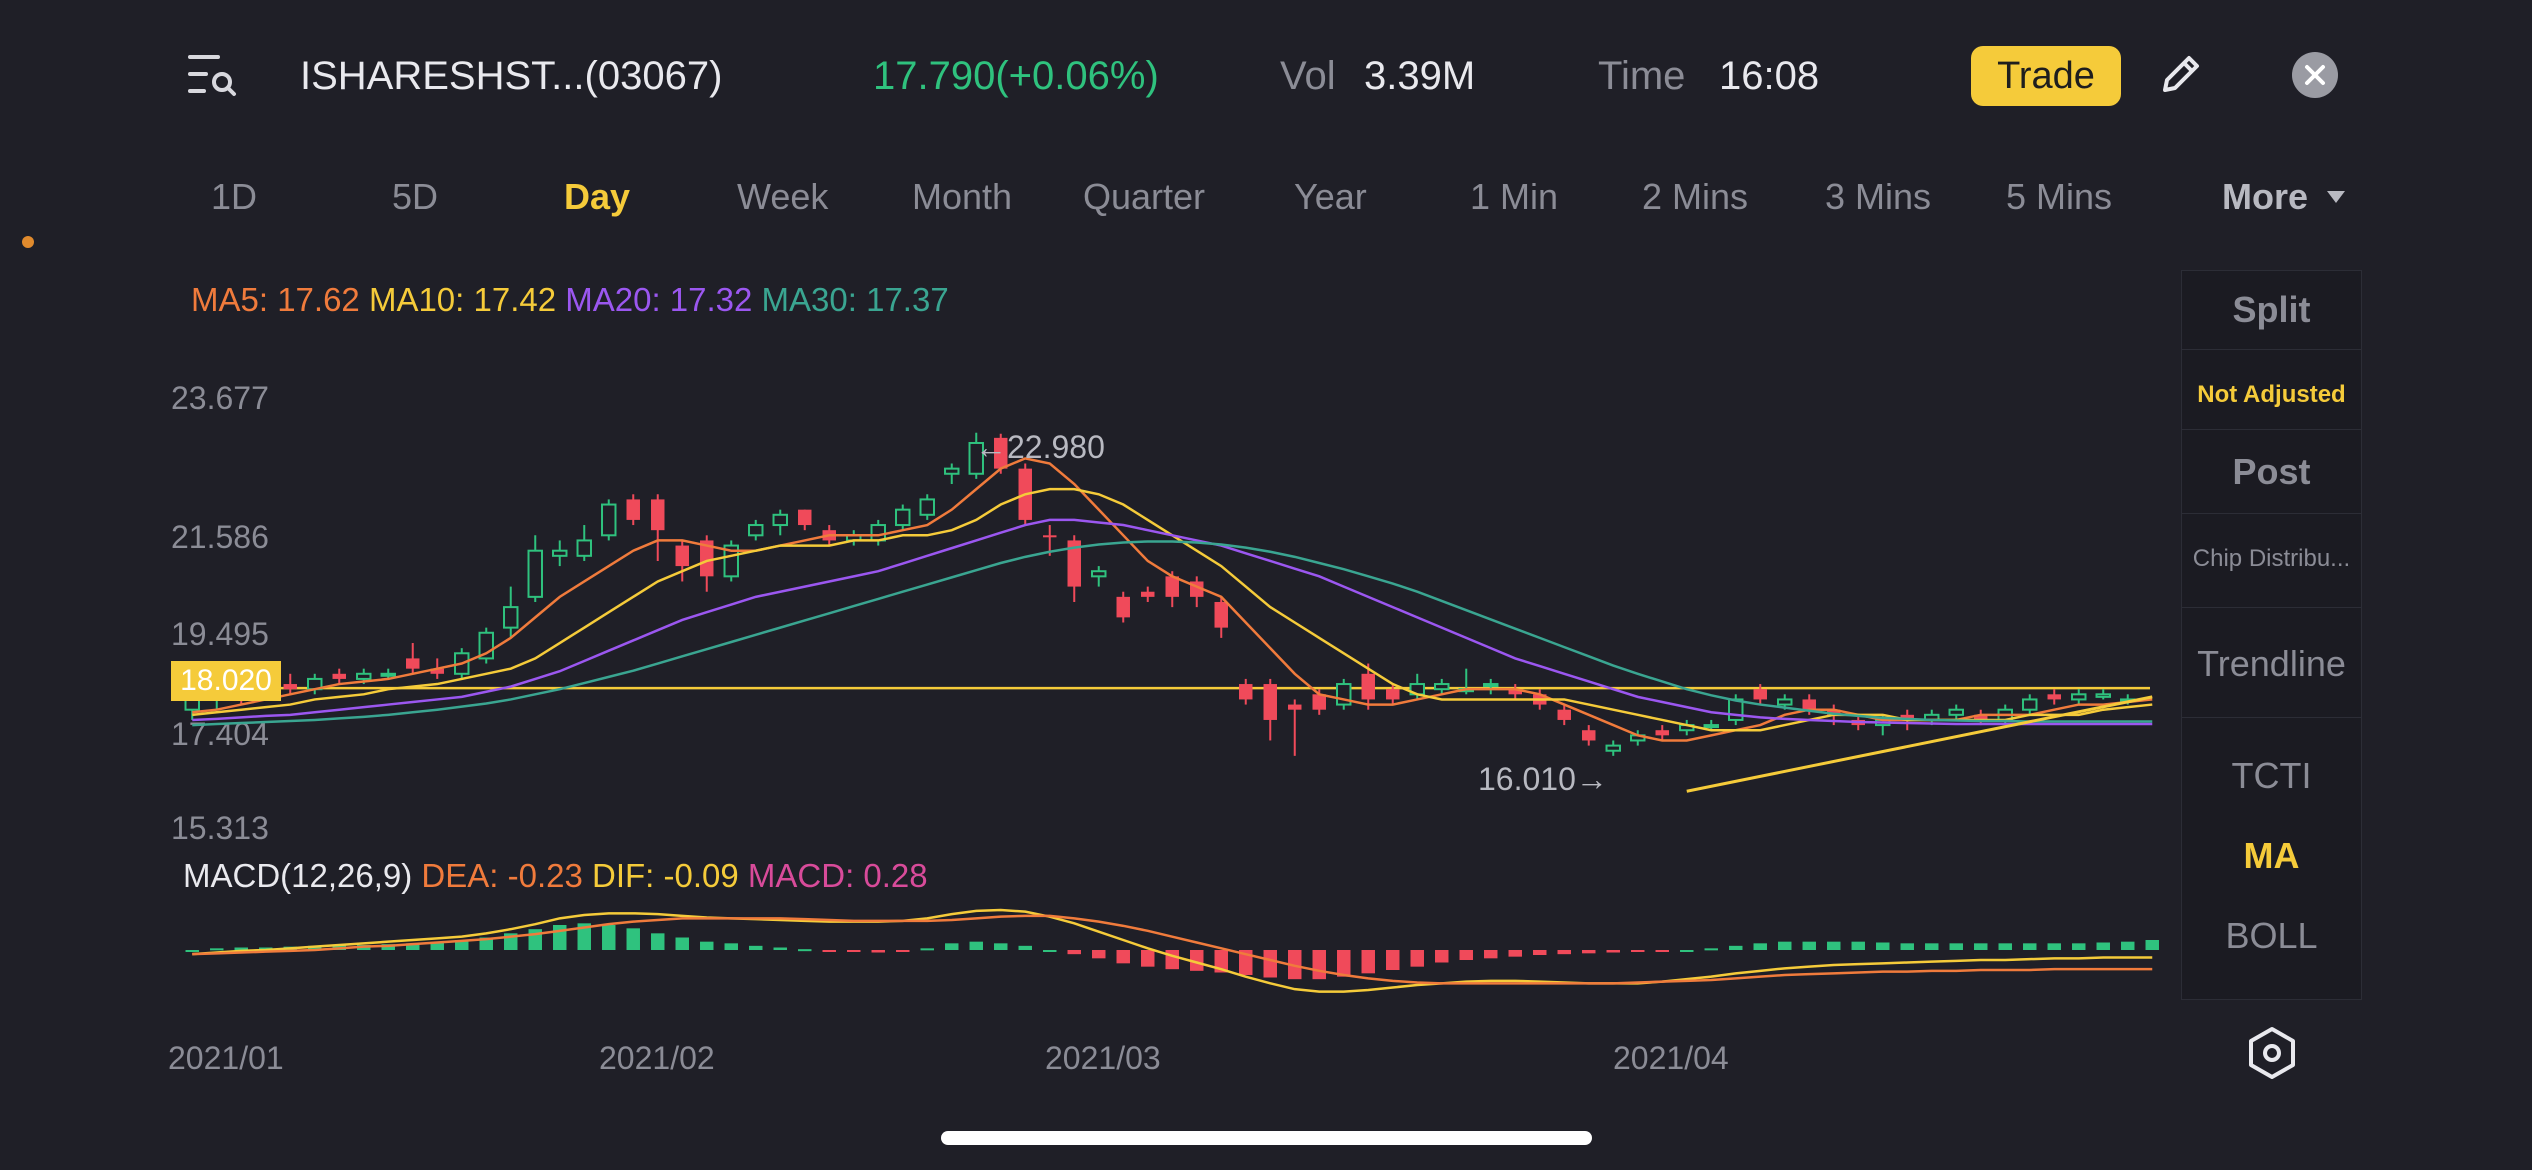 Image resolution: width=2532 pixels, height=1170 pixels. Describe the element at coordinates (1514, 196) in the screenshot. I see `tab-1-min: 1 Min` at that location.